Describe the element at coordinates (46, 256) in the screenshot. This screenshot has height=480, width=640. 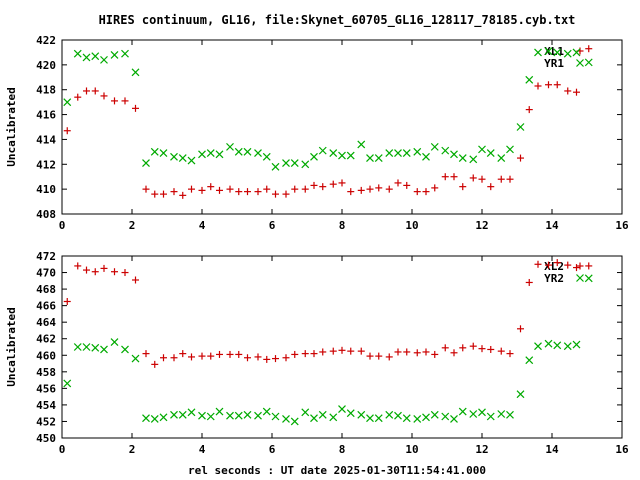
I see `y-tick-label: 472` at that location.